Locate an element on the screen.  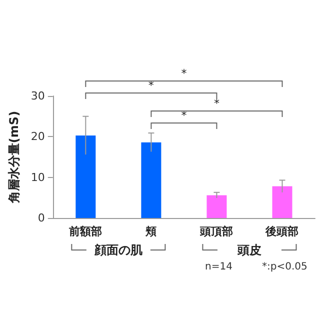
x-tick-label: 頬 is located at coordinates (150, 231).